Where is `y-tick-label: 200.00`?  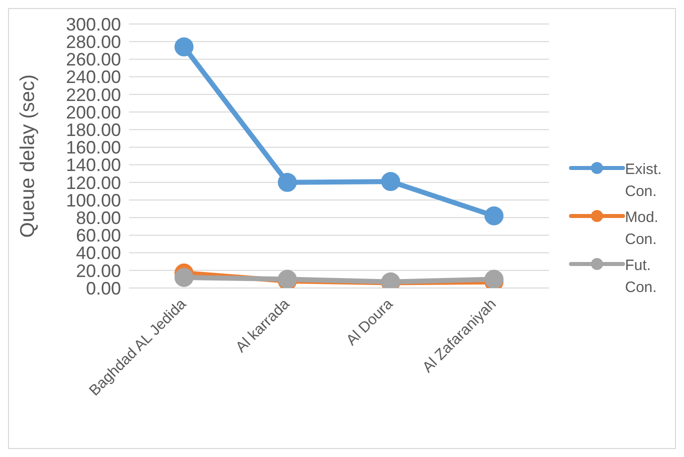 y-tick-label: 200.00 is located at coordinates (93, 112).